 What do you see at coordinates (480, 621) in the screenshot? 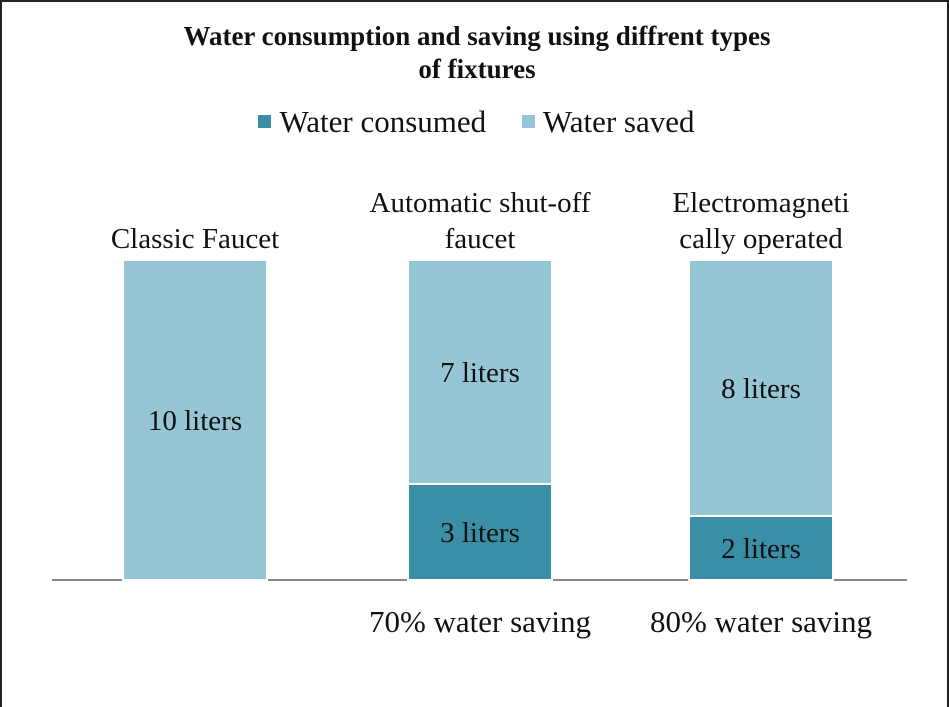
I see `saving-label-1: 70% water saving` at bounding box center [480, 621].